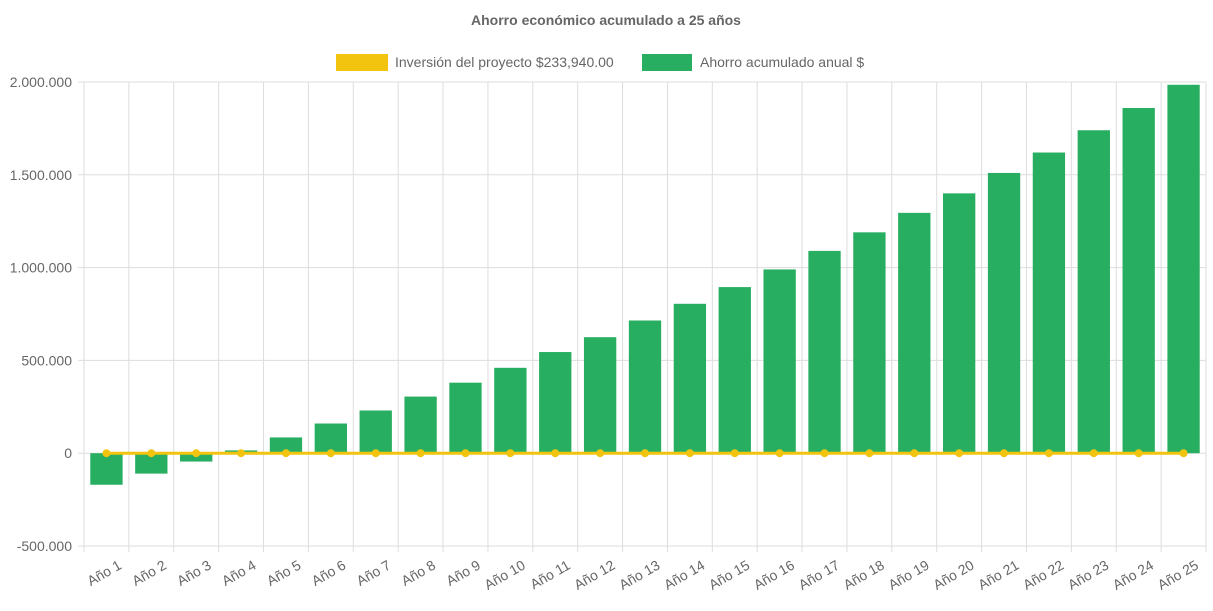  I want to click on x-tick-label: Año 13, so click(639, 575).